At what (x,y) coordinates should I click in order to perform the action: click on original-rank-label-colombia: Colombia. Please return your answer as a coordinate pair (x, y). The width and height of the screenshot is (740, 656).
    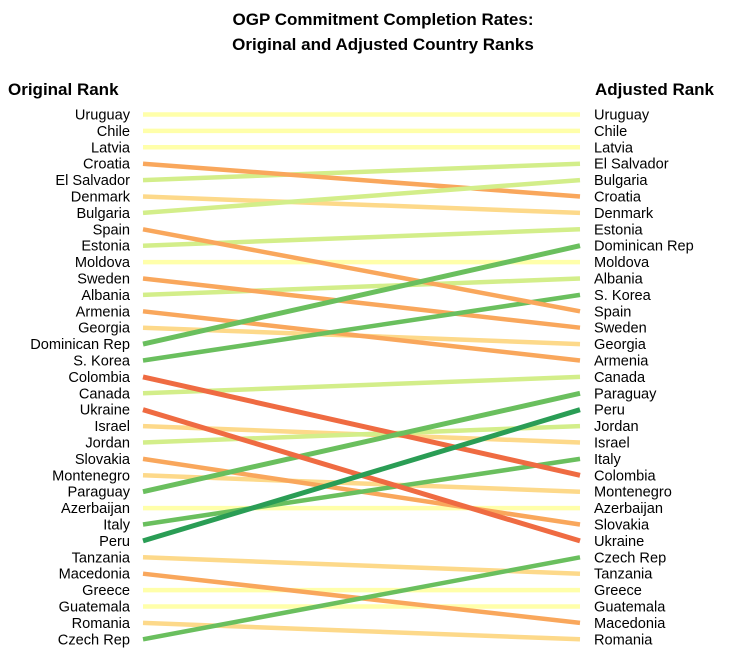
    Looking at the image, I should click on (99, 378).